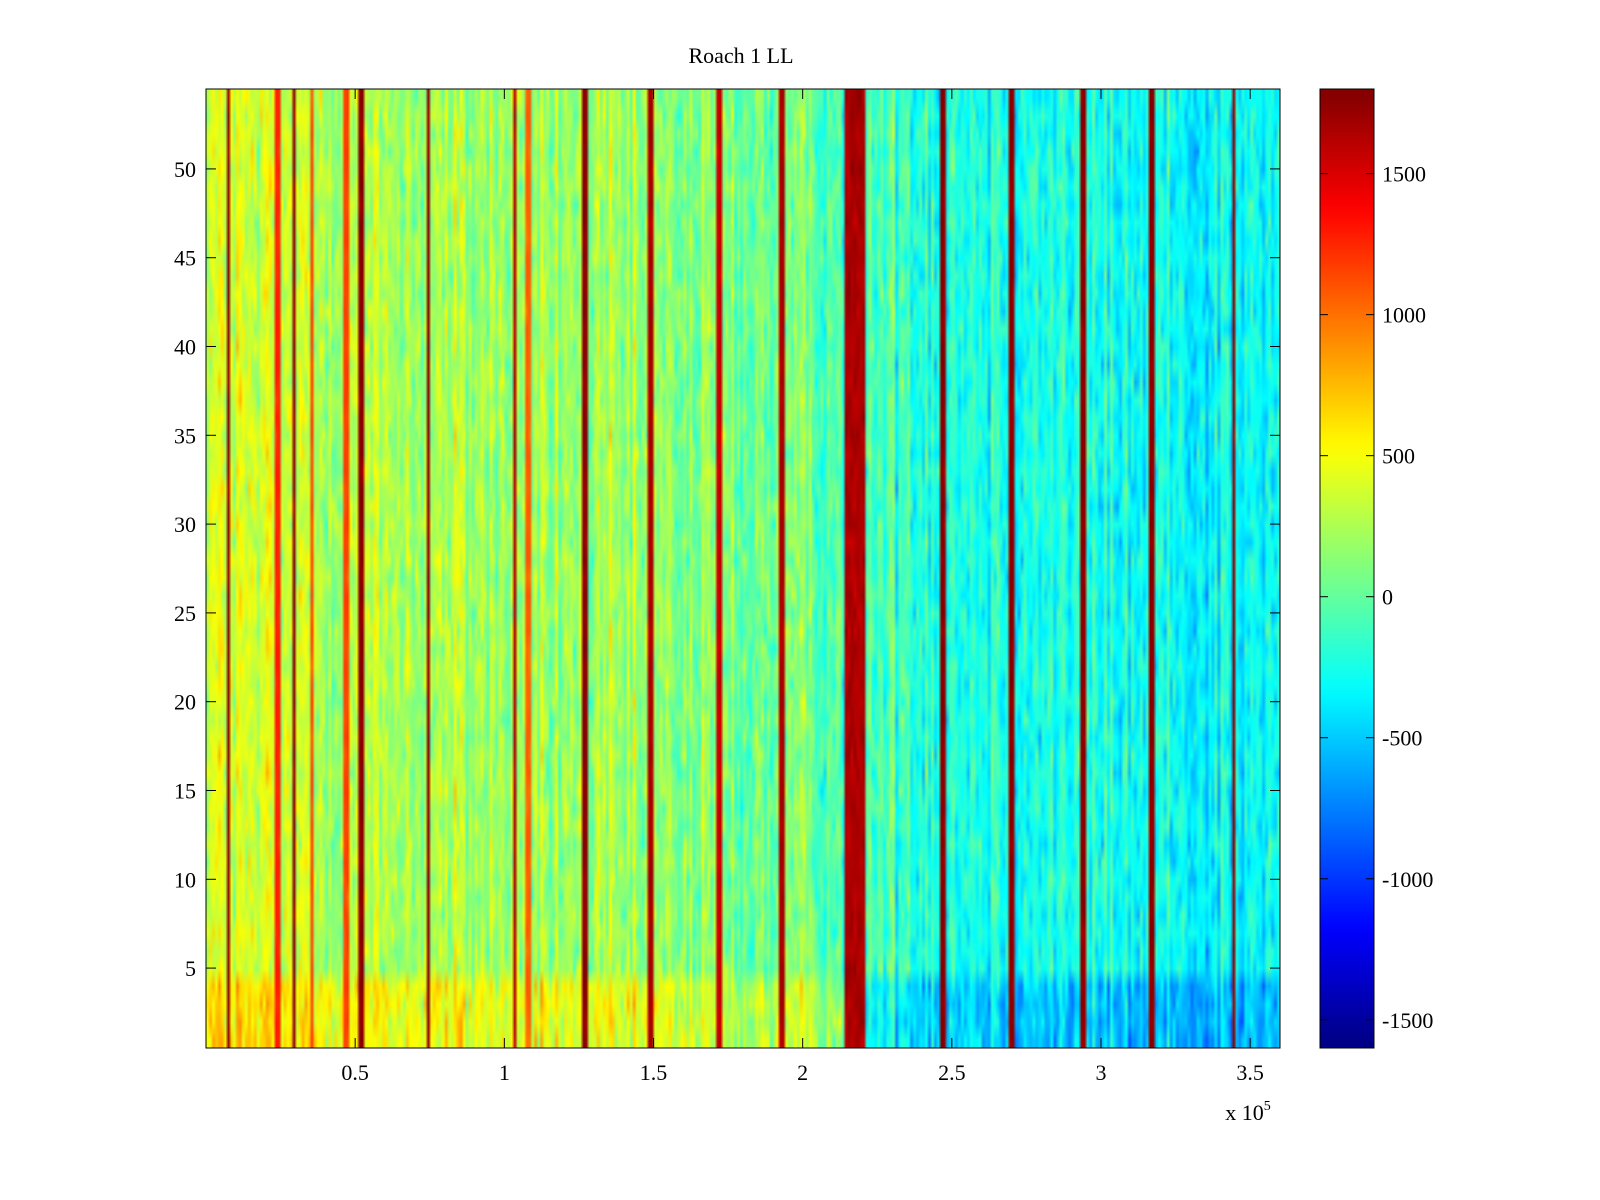 Image resolution: width=1600 pixels, height=1200 pixels. I want to click on colorbar-frame, so click(1347, 568).